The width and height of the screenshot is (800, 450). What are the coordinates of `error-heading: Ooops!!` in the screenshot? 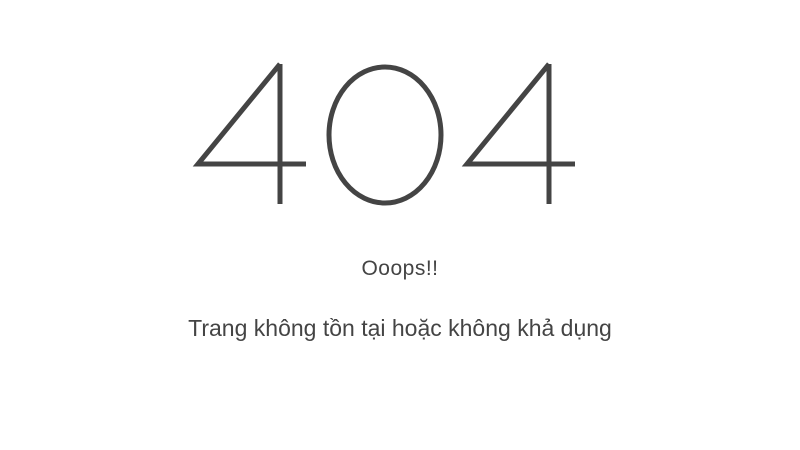 It's located at (400, 268).